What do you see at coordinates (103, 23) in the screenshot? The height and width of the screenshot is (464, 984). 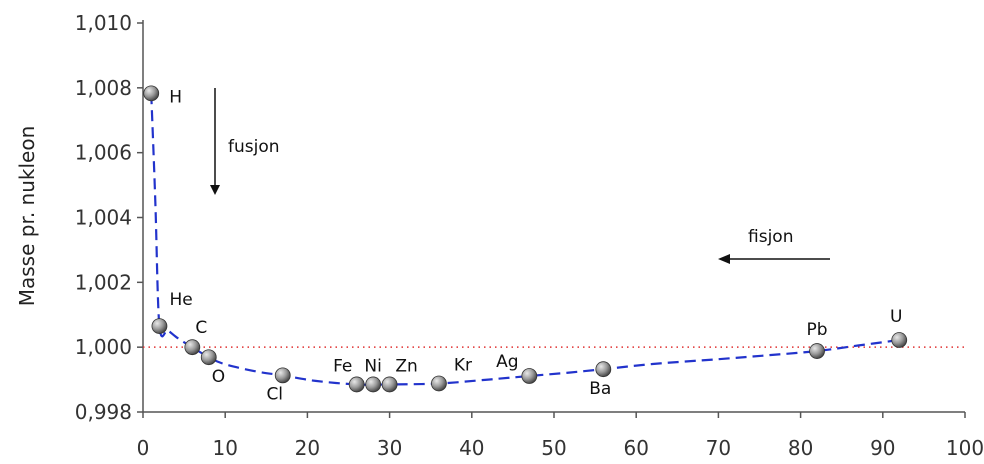 I see `y-tick-label: 1,010` at bounding box center [103, 23].